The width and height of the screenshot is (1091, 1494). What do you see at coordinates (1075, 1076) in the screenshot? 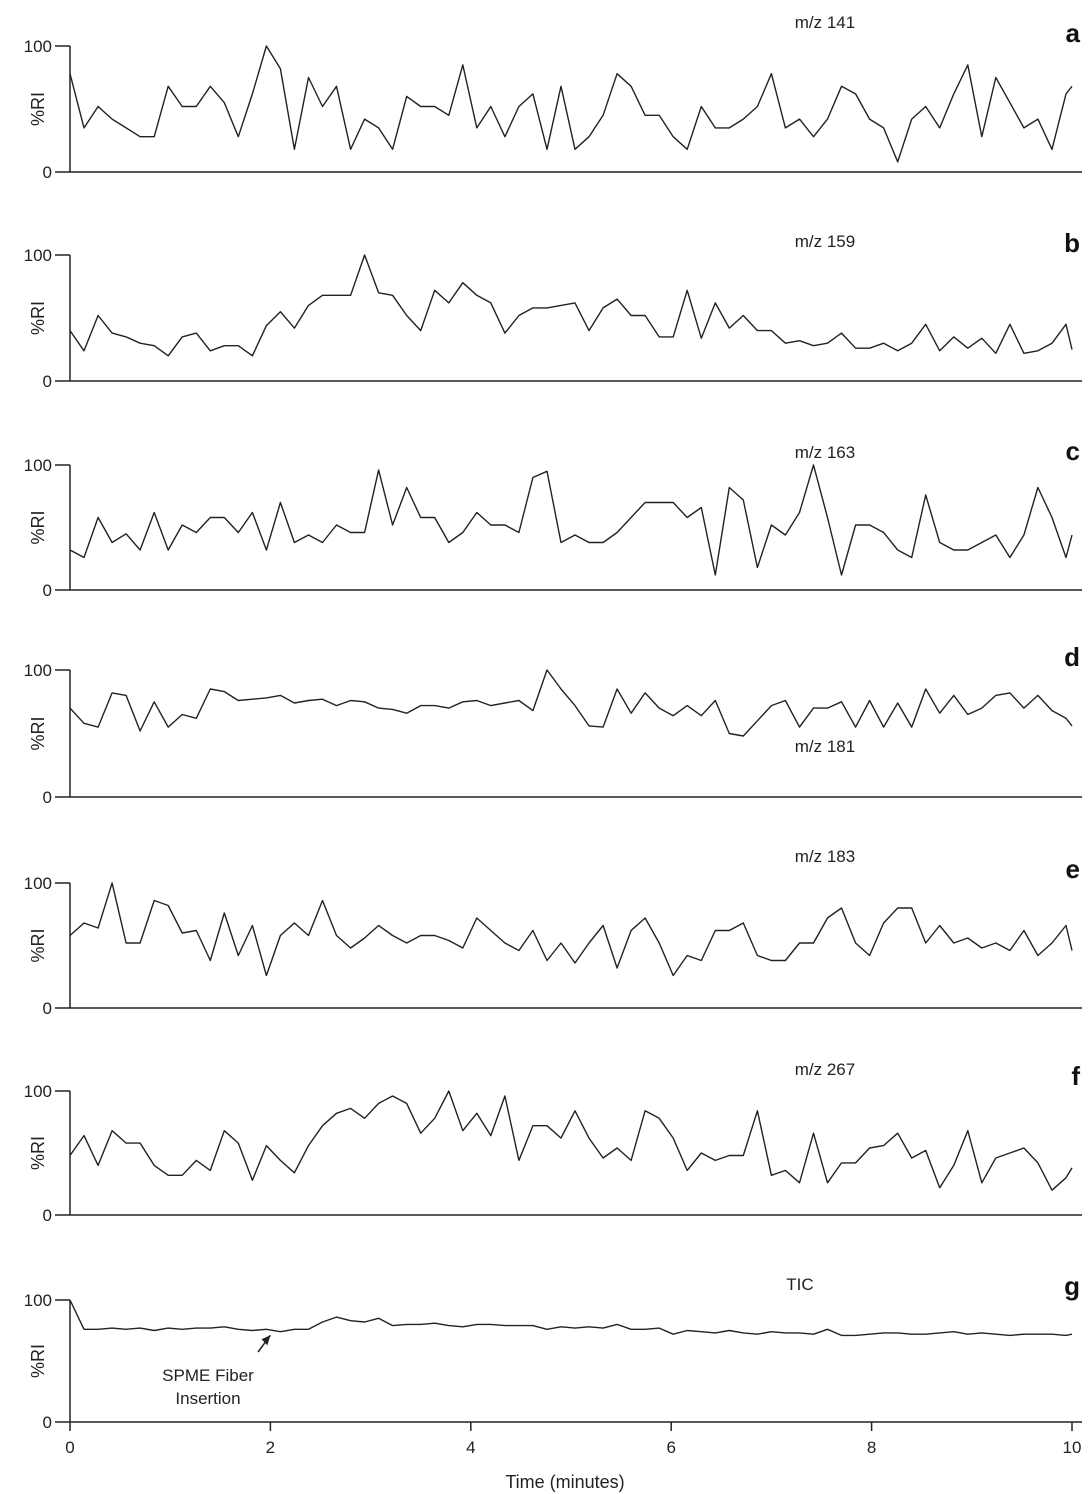
I see `panel-letter: f` at bounding box center [1075, 1076].